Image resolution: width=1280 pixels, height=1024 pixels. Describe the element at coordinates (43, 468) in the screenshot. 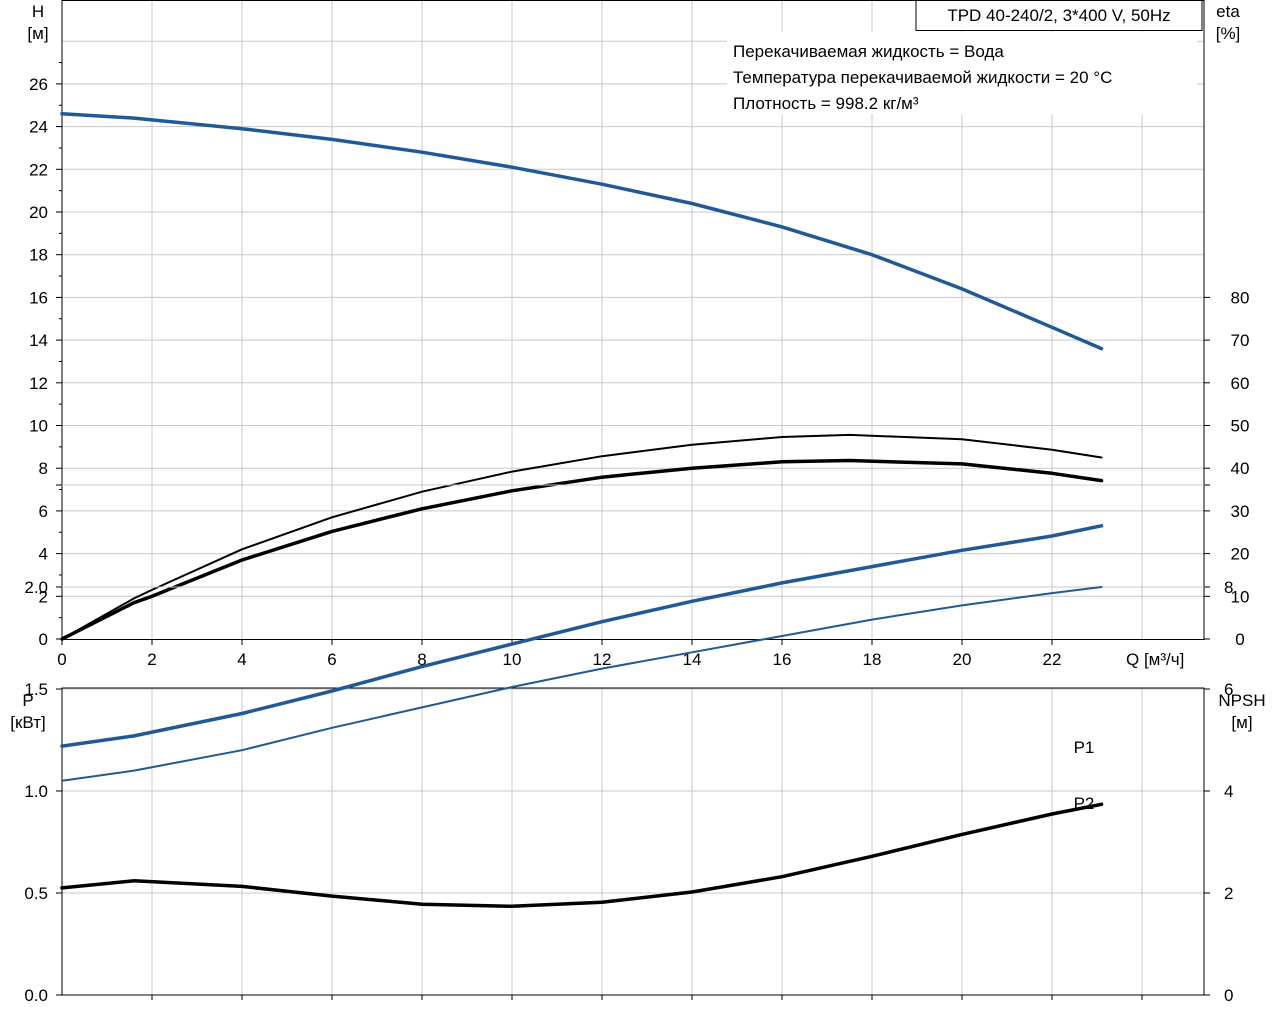

I see `y-tick-label: 8` at that location.